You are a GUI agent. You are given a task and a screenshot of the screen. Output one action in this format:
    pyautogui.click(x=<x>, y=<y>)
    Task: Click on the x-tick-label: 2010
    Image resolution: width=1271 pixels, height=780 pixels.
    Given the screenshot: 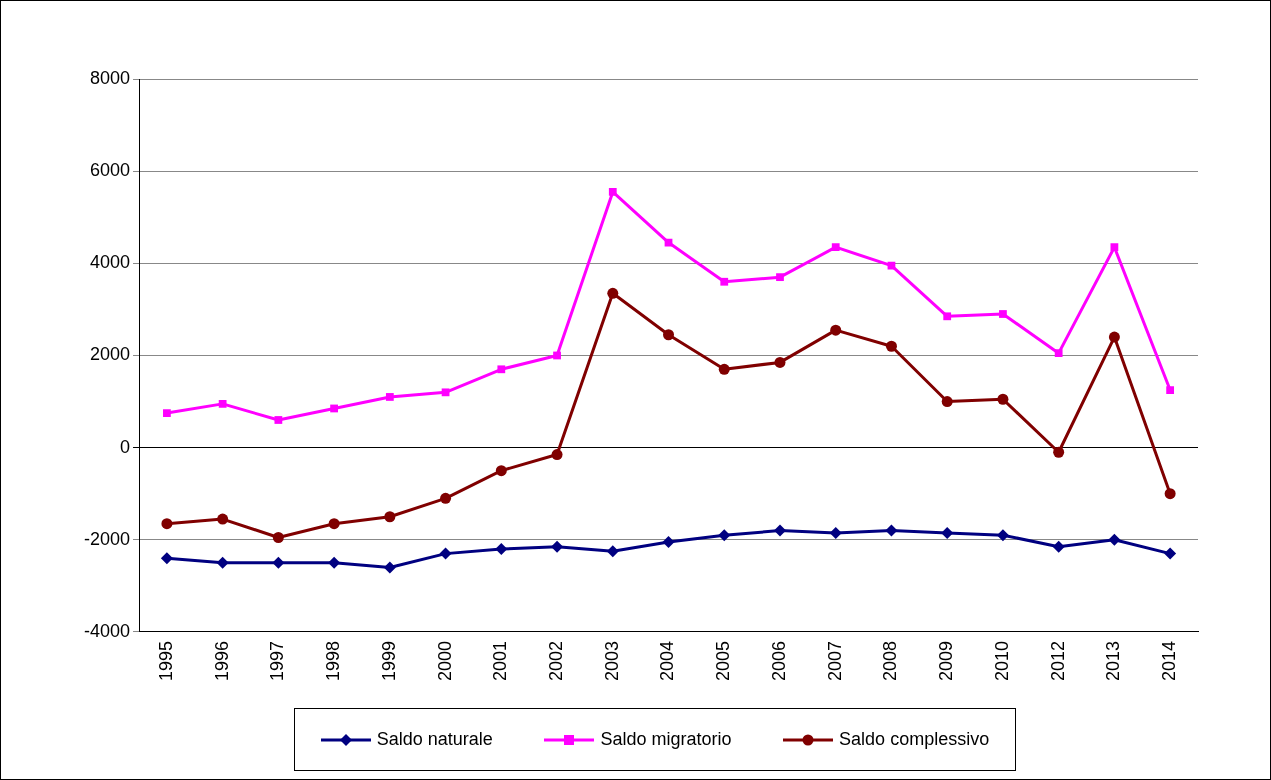 What is the action you would take?
    pyautogui.click(x=1001, y=660)
    